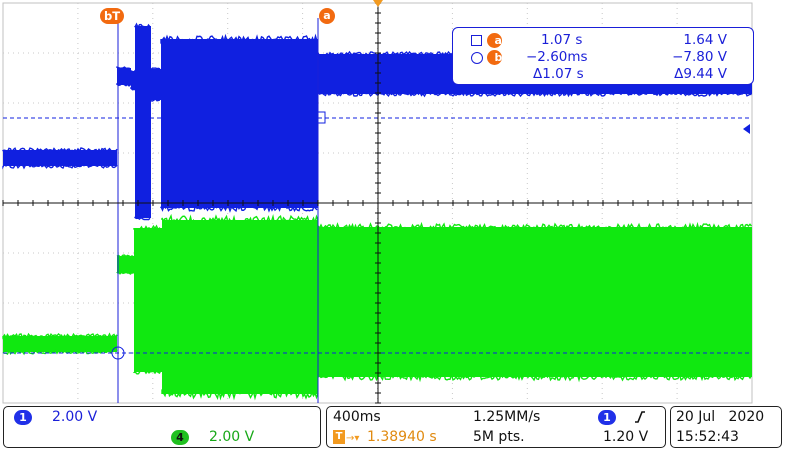 Image resolution: width=785 pixels, height=451 pixels. Describe the element at coordinates (116, 16) in the screenshot. I see `marker-trigger-label: T` at that location.